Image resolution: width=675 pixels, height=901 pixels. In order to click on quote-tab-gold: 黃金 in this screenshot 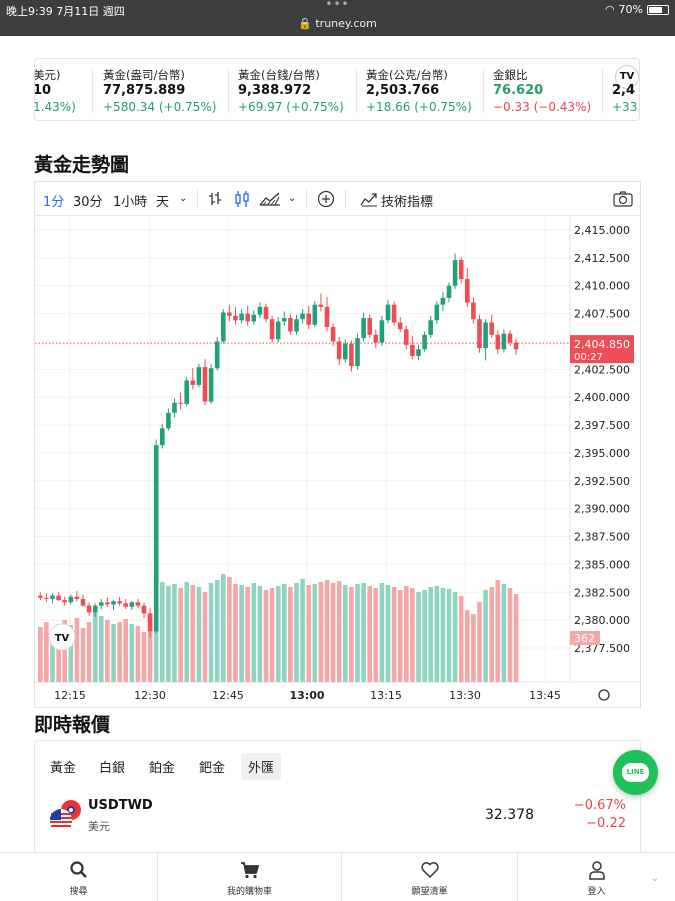, I will do `click(63, 768)`.